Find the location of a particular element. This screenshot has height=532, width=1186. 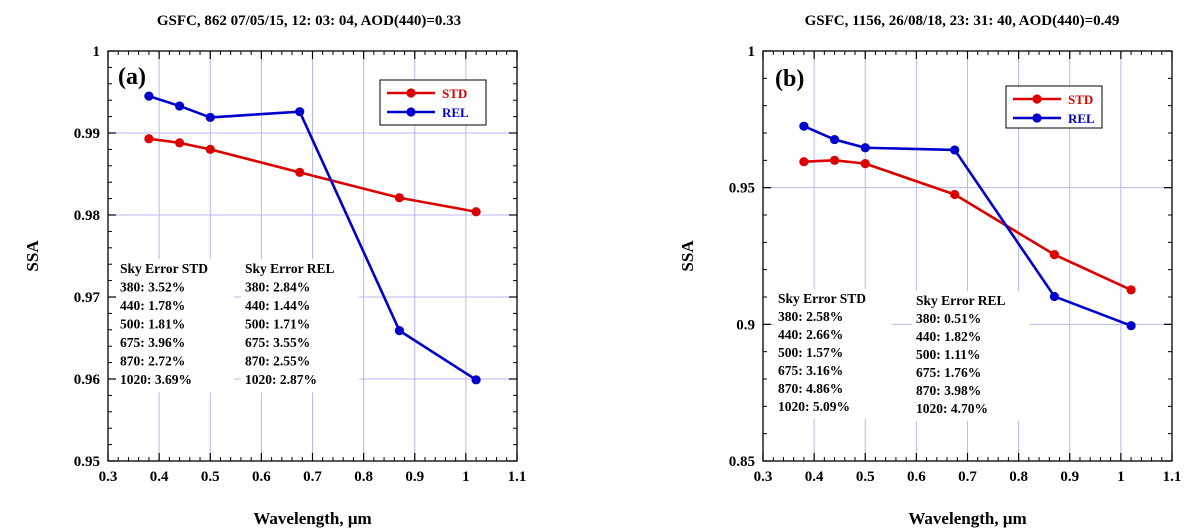

chart2-x-tick-label: 0.8 is located at coordinates (1018, 477).